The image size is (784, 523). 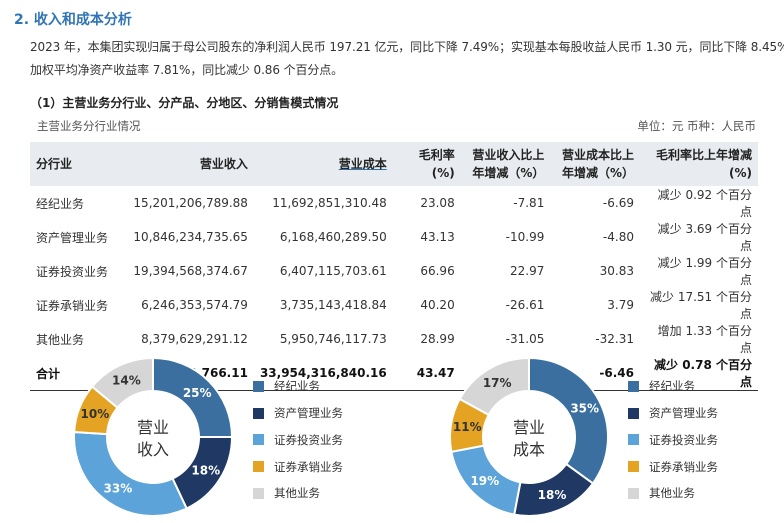 I want to click on cost-donut-chart: 35% 18% 19% 11% 17% 营业成本, so click(x=529, y=436).